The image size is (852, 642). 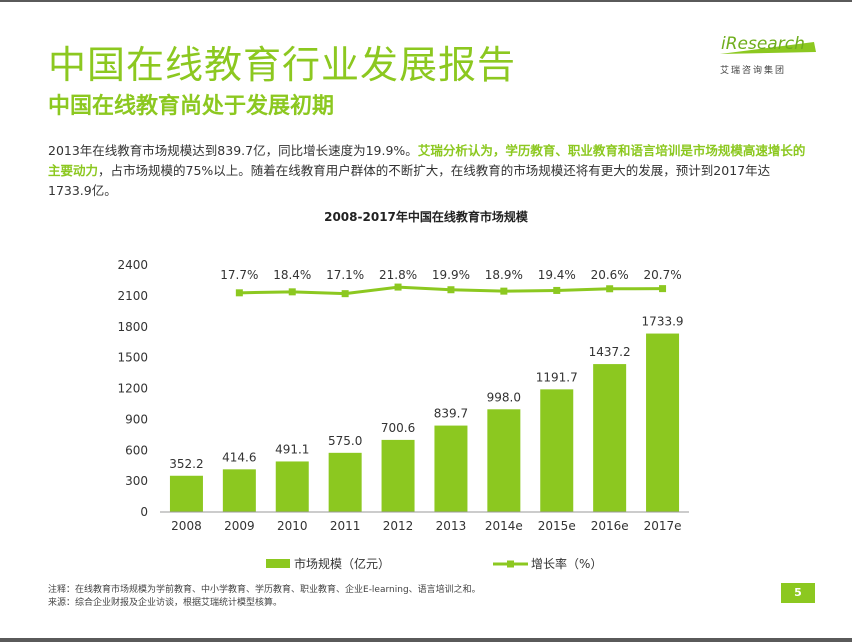 What do you see at coordinates (557, 526) in the screenshot?
I see `x-tick-label: 2015e` at bounding box center [557, 526].